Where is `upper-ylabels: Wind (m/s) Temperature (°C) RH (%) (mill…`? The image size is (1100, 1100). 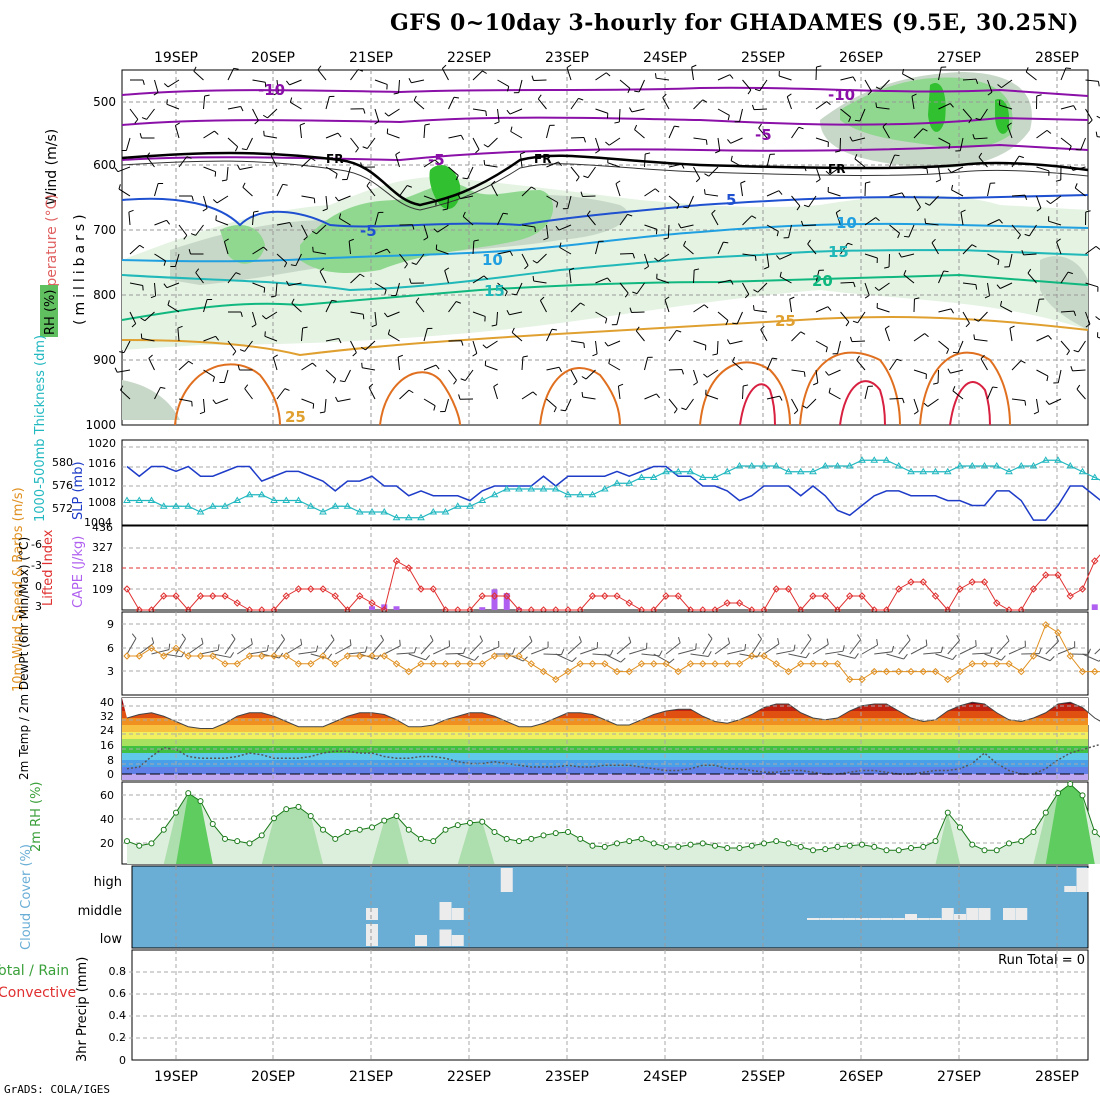 upper-ylabels: Wind (m/s) Temperature (°C) RH (%) (mill… is located at coordinates (64, 233).